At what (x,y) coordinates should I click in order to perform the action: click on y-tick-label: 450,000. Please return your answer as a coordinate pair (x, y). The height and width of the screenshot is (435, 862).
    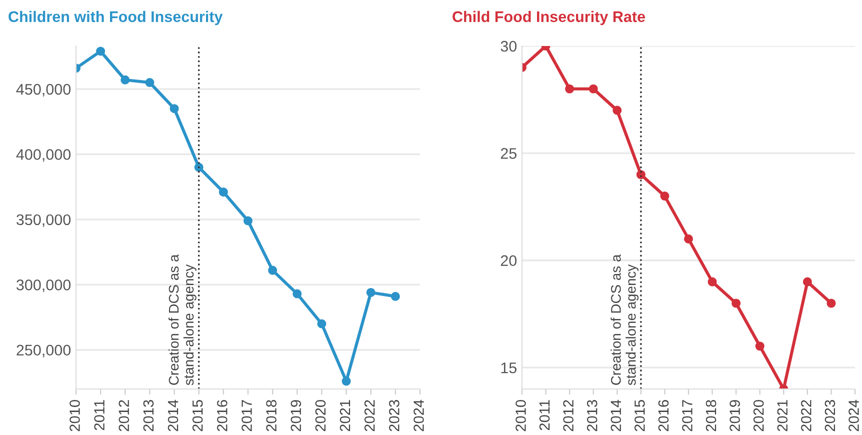
    Looking at the image, I should click on (43, 90).